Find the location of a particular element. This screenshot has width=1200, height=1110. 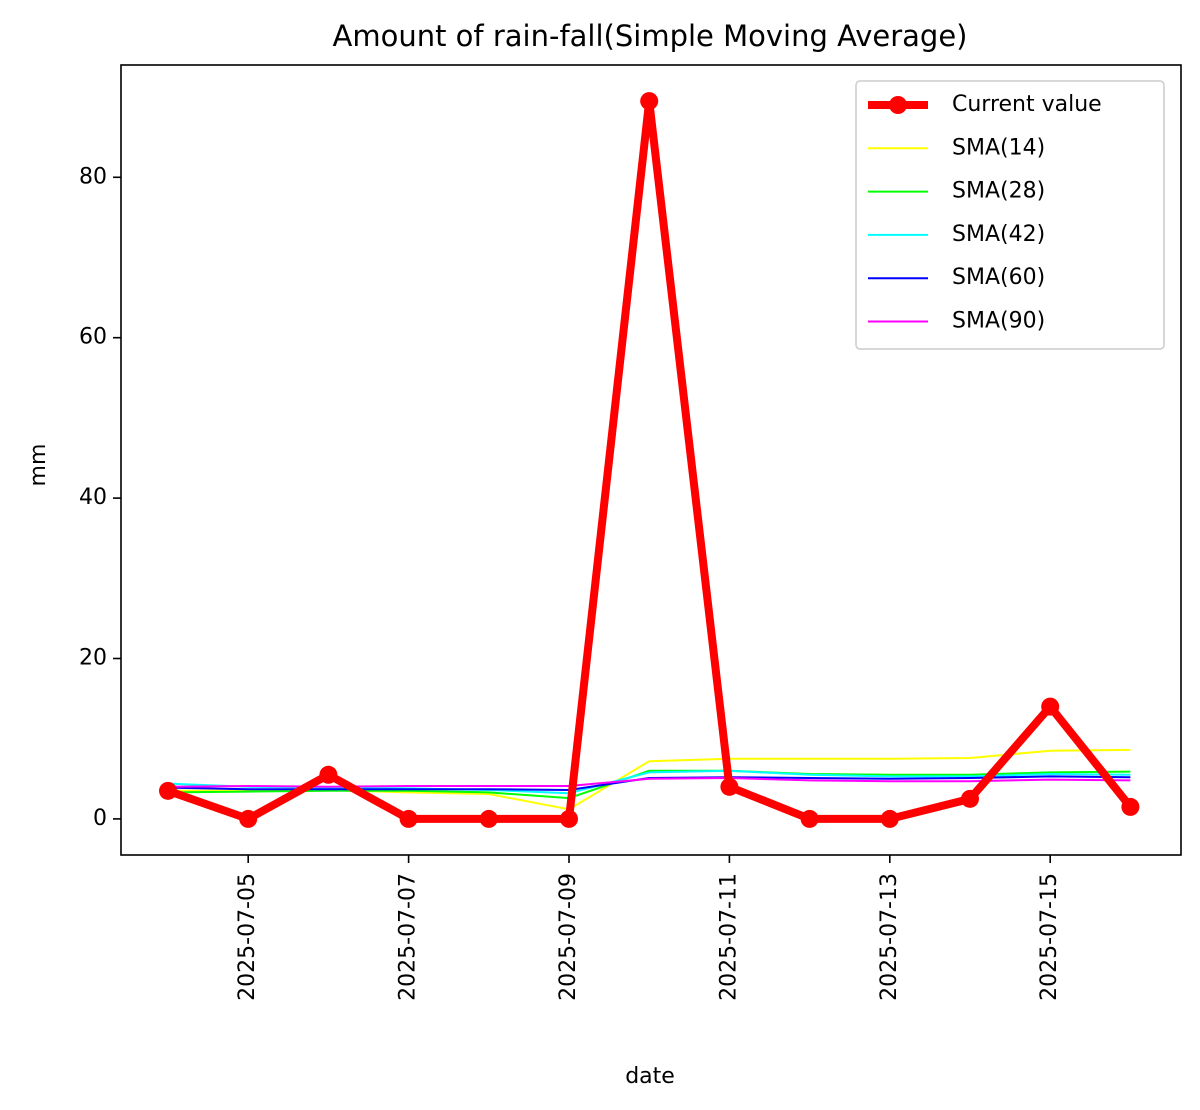

legend-marker is located at coordinates (898, 105).